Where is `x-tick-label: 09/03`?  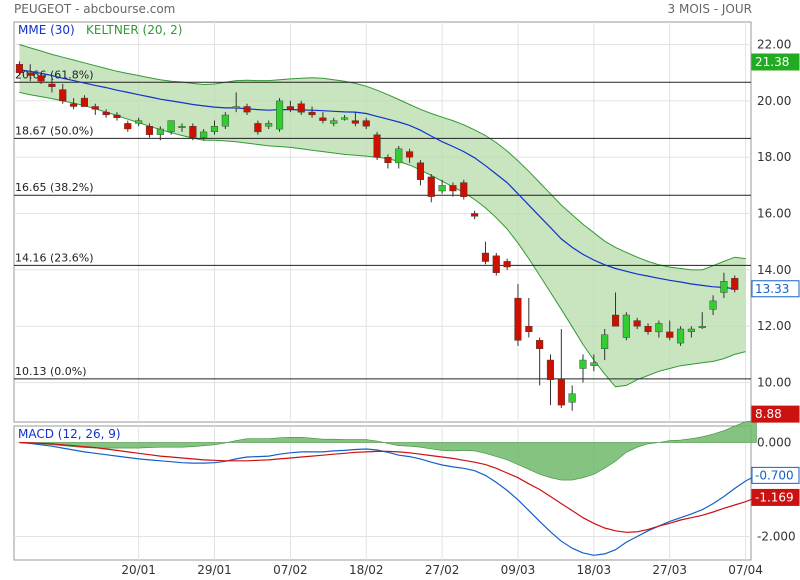 x-tick-label: 09/03 is located at coordinates (518, 570).